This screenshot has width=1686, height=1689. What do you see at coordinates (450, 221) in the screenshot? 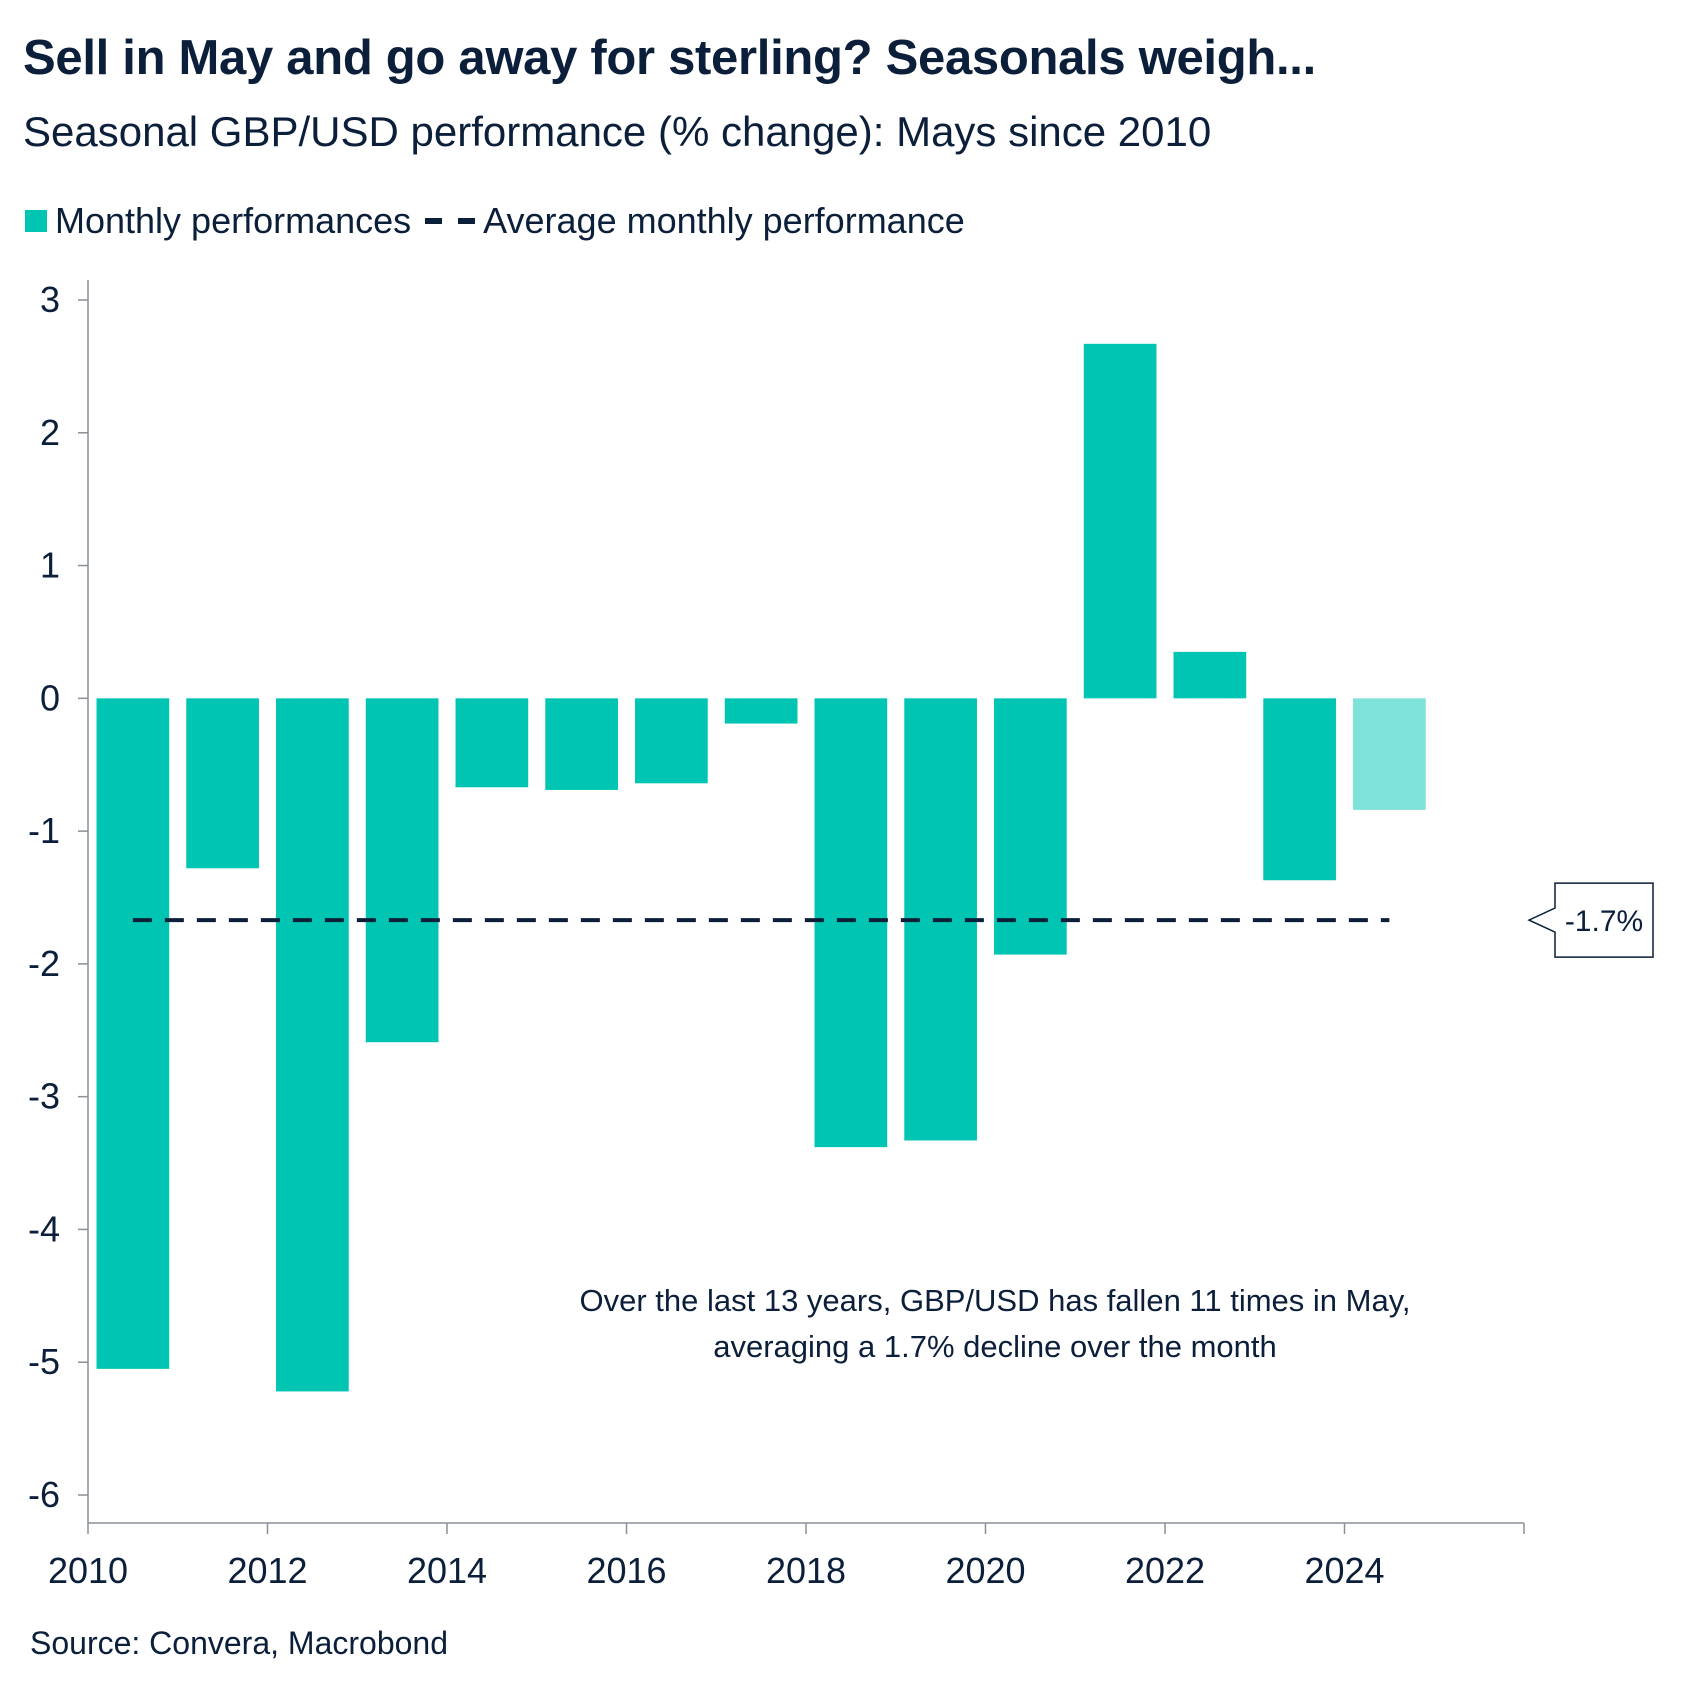
I see `legend-swatch-average-line` at bounding box center [450, 221].